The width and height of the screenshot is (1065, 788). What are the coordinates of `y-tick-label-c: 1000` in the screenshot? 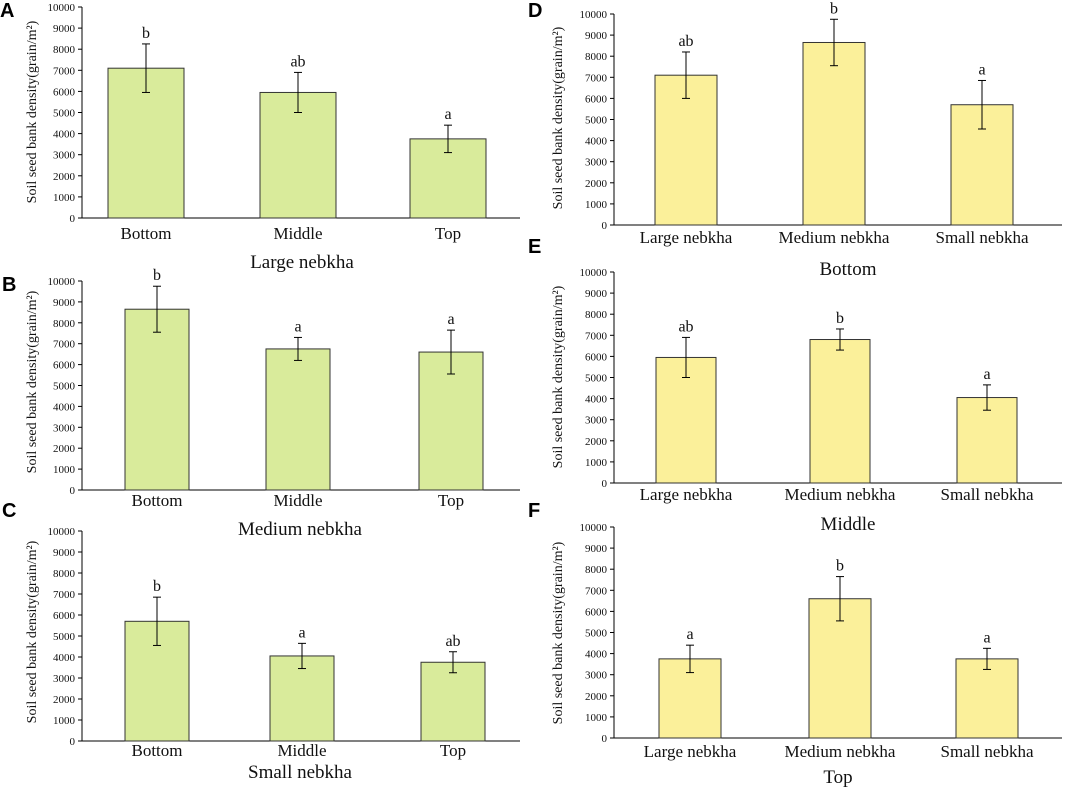 It's located at (64, 721).